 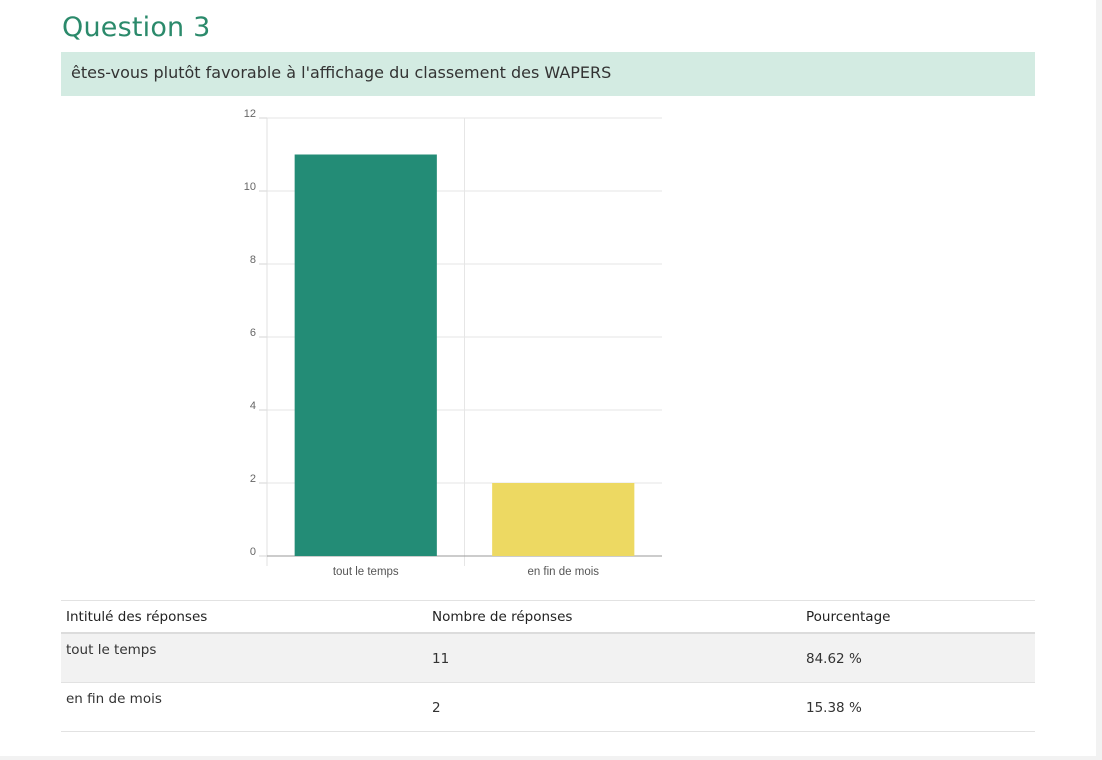 I want to click on response-count-cell: 2, so click(x=614, y=707).